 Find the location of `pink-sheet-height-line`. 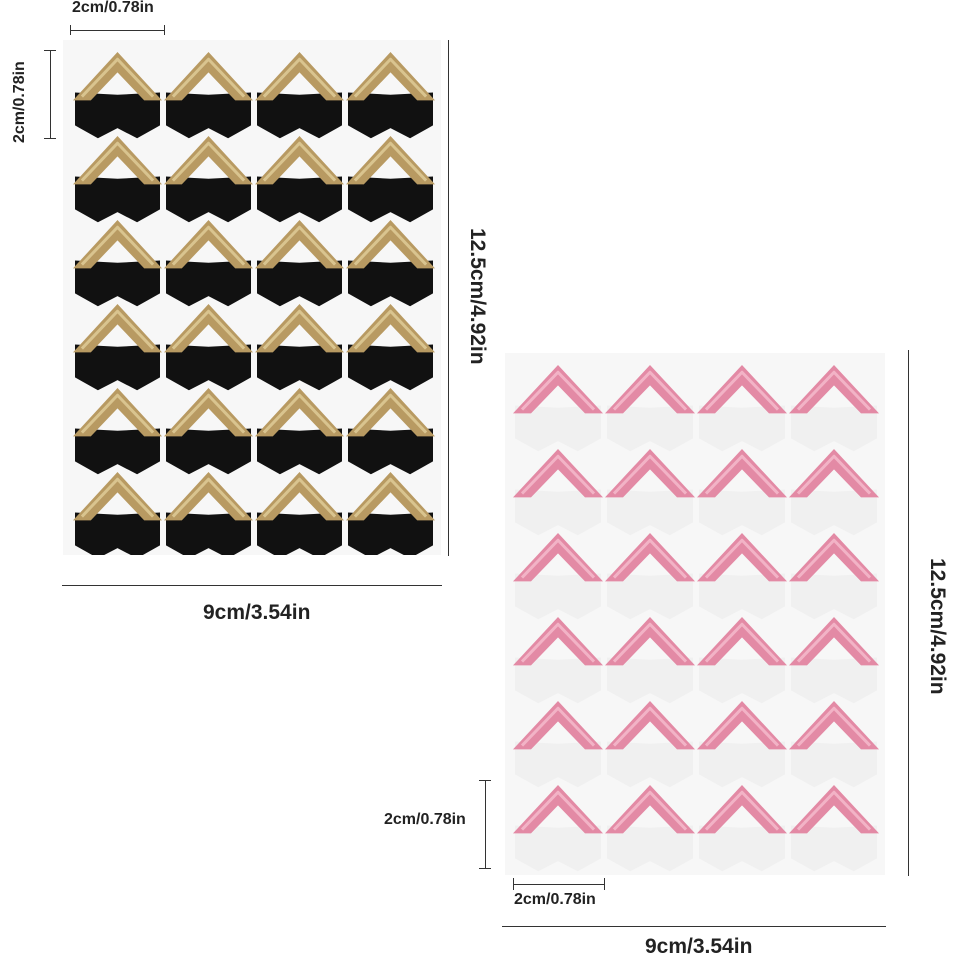

pink-sheet-height-line is located at coordinates (908, 613).